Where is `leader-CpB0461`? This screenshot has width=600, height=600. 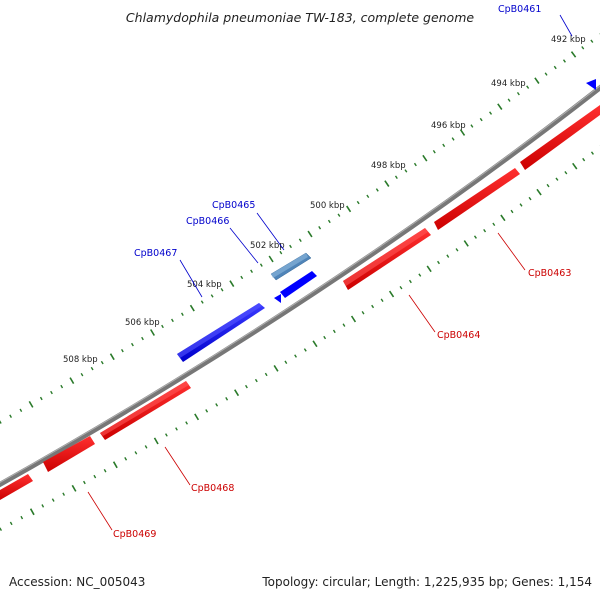
leader-CpB0461 is located at coordinates (566, 25).